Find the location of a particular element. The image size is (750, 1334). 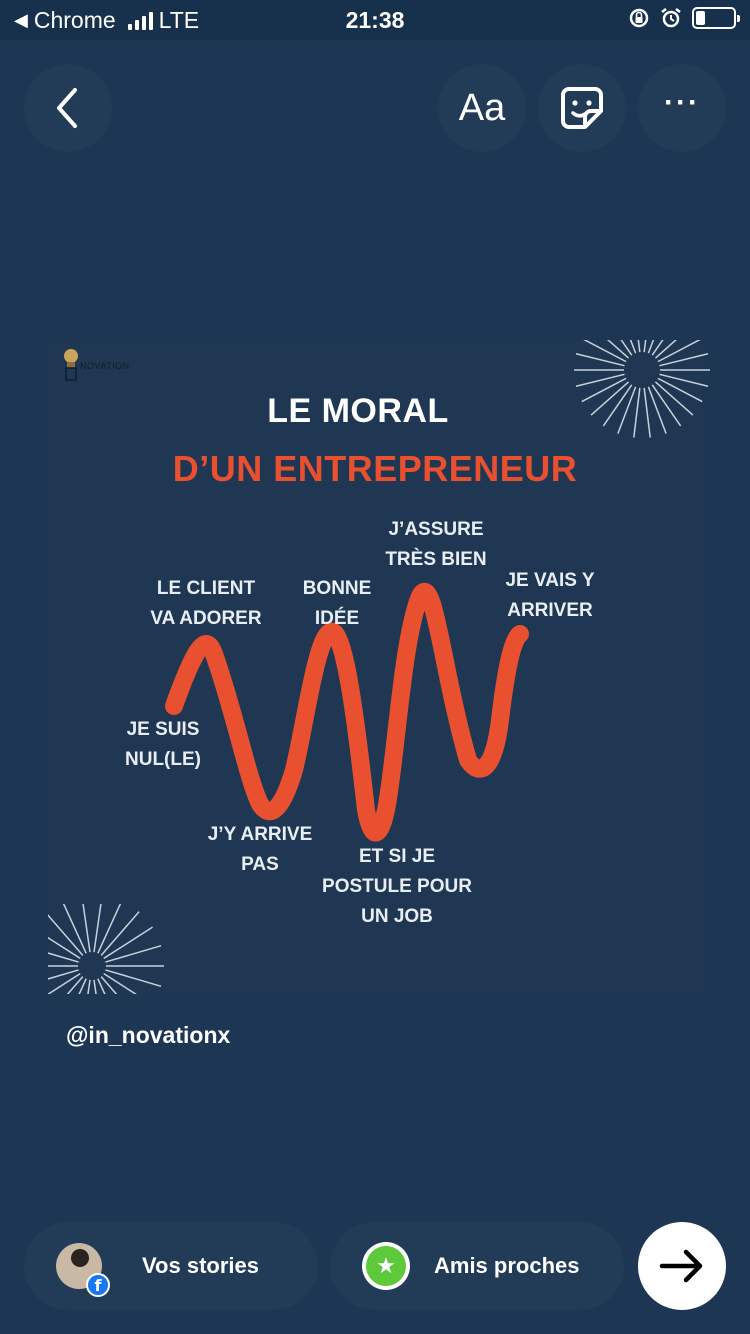

label-le-client: LE CLIENT VA ADORER is located at coordinates (206, 604).